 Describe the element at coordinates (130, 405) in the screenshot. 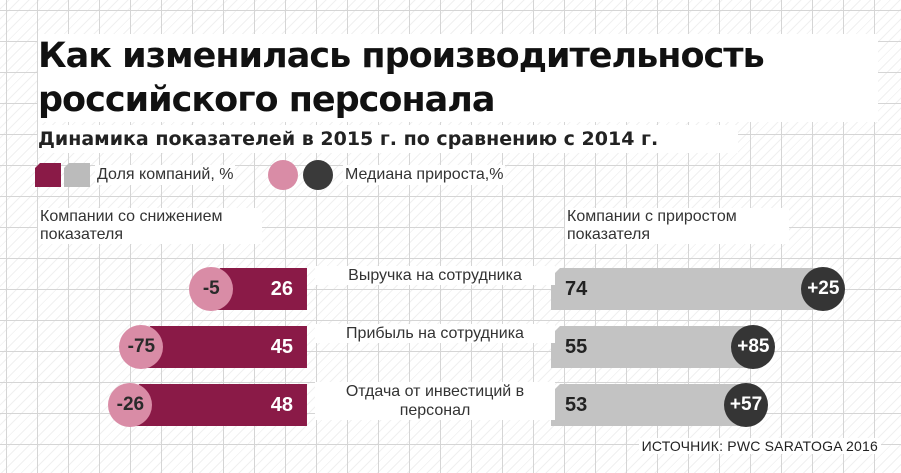

I see `median-decline-dot: -26` at that location.